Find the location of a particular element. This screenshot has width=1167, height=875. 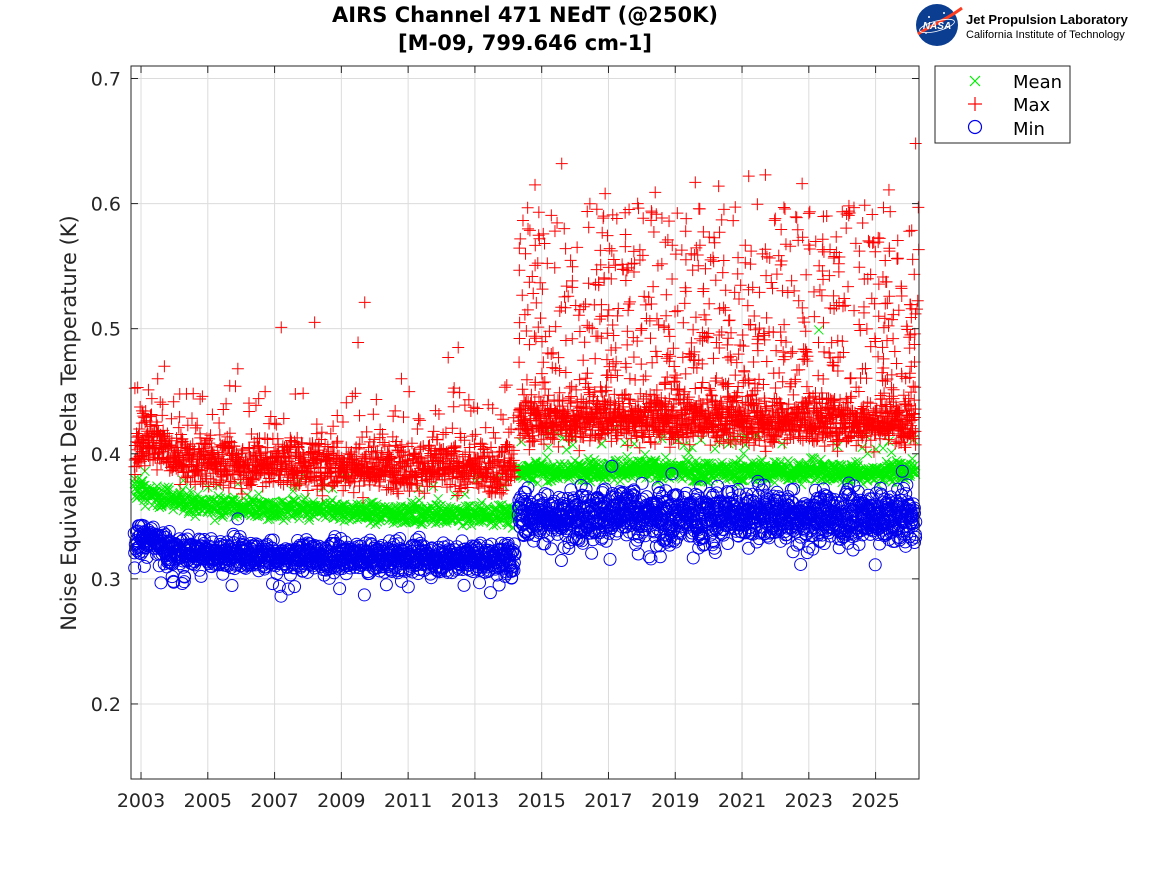

chart-title-line-2: [M-09, 799.646 cm-1] is located at coordinates (525, 43).